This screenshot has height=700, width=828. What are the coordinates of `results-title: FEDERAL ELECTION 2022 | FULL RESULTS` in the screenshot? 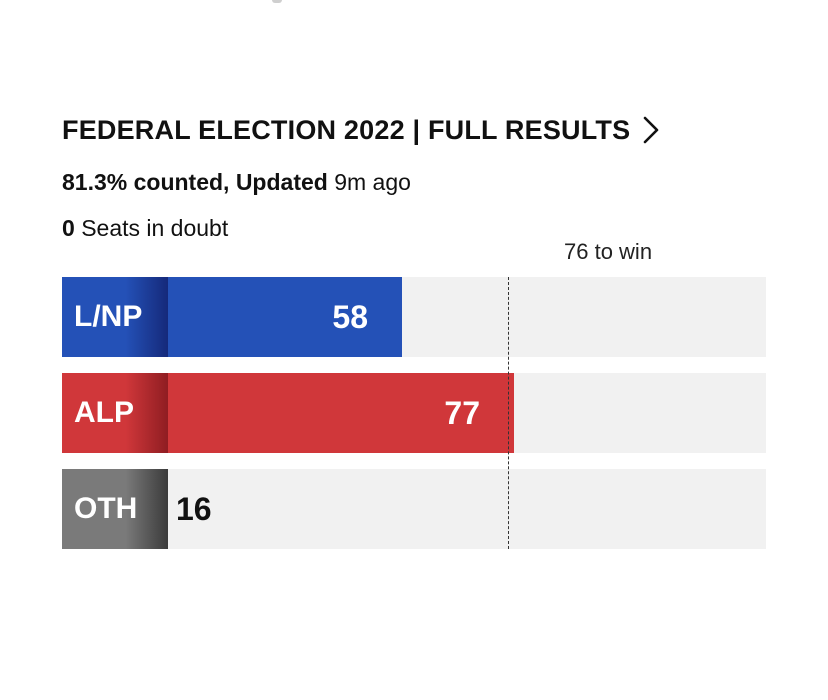 It's located at (346, 130).